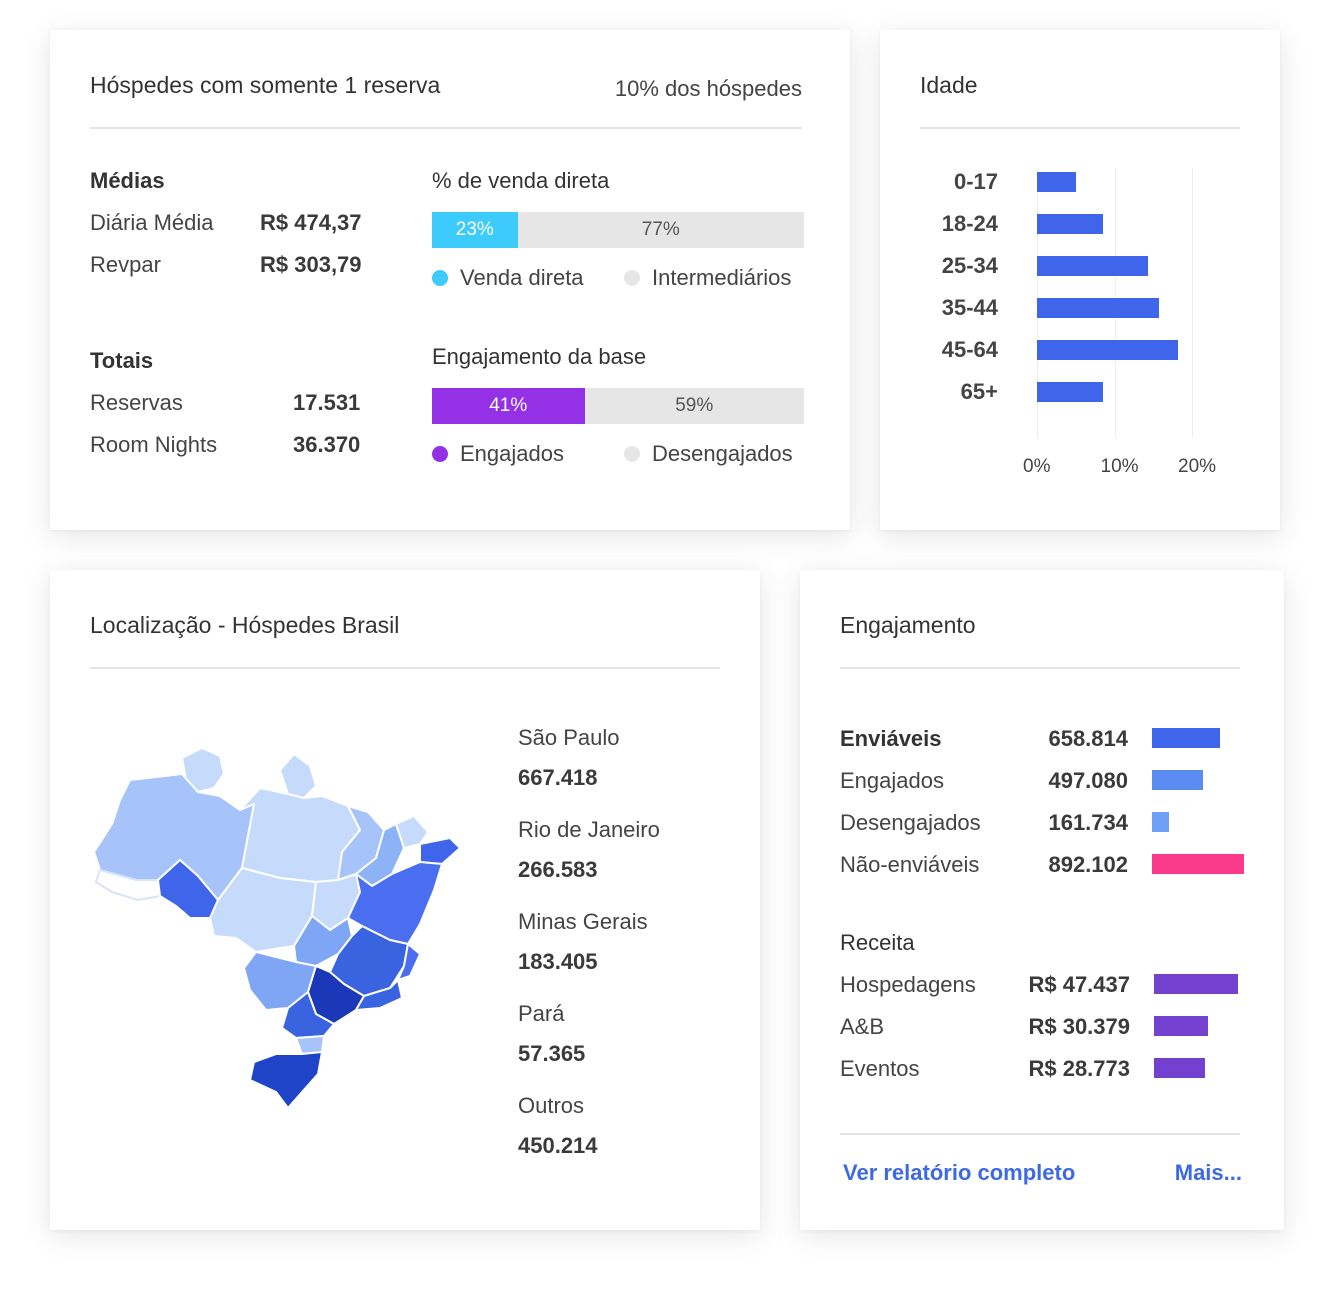 The height and width of the screenshot is (1300, 1334). I want to click on age-tick-label: 20%, so click(1197, 466).